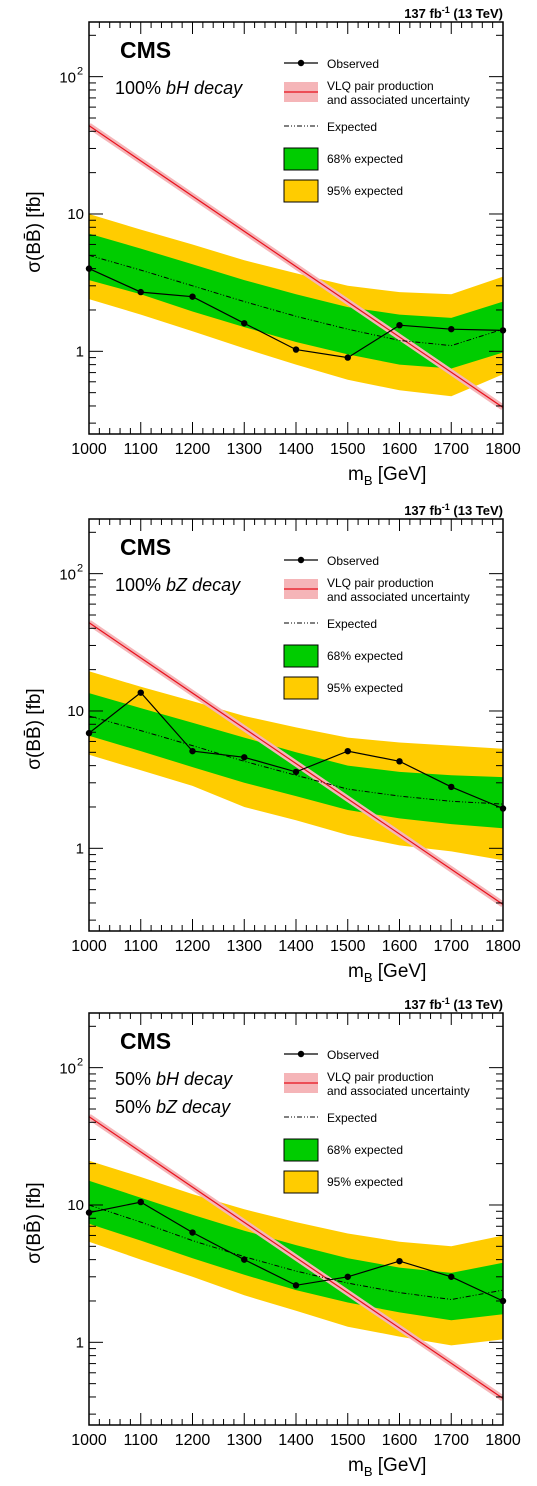 Image resolution: width=537 pixels, height=1486 pixels. Describe the element at coordinates (296, 946) in the screenshot. I see `x-tick-label: 1400` at that location.